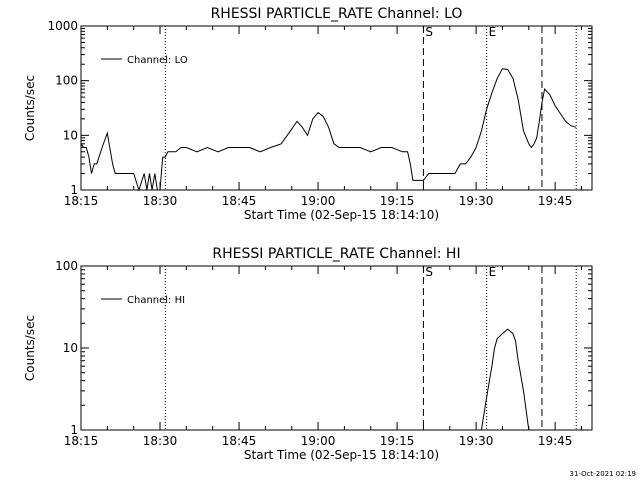  What do you see at coordinates (555, 201) in the screenshot?
I see `chart-1-xtick-label: 19:45` at bounding box center [555, 201].